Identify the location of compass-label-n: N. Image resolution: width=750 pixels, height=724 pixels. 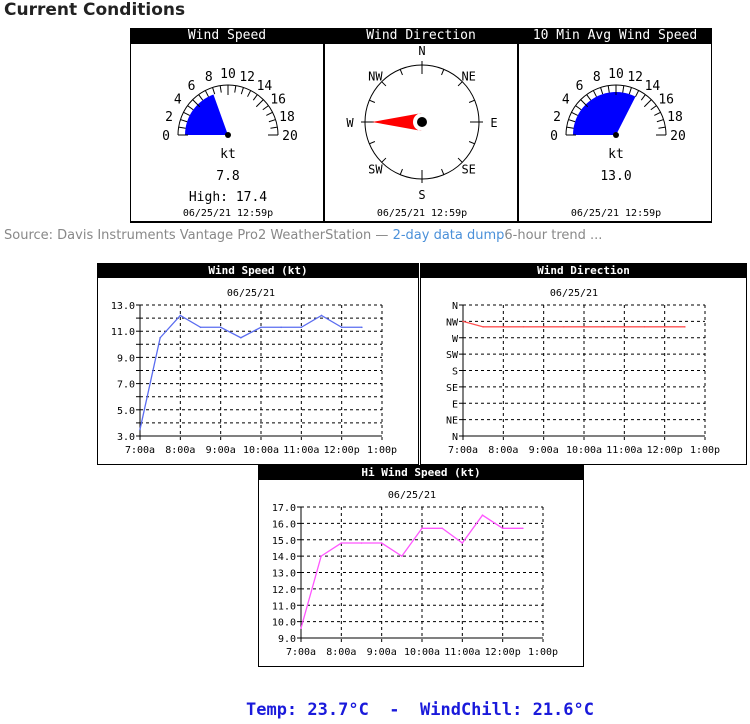
(421, 51).